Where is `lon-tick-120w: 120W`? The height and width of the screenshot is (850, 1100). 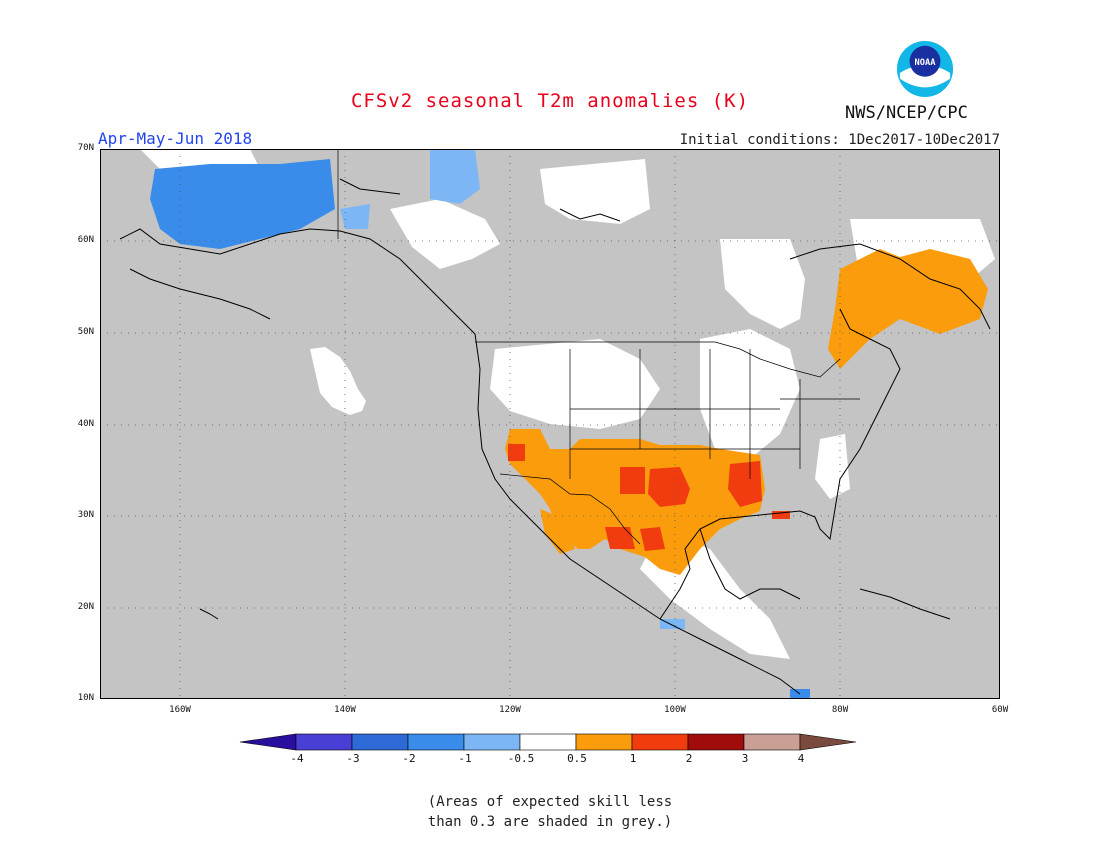 lon-tick-120w: 120W is located at coordinates (510, 710).